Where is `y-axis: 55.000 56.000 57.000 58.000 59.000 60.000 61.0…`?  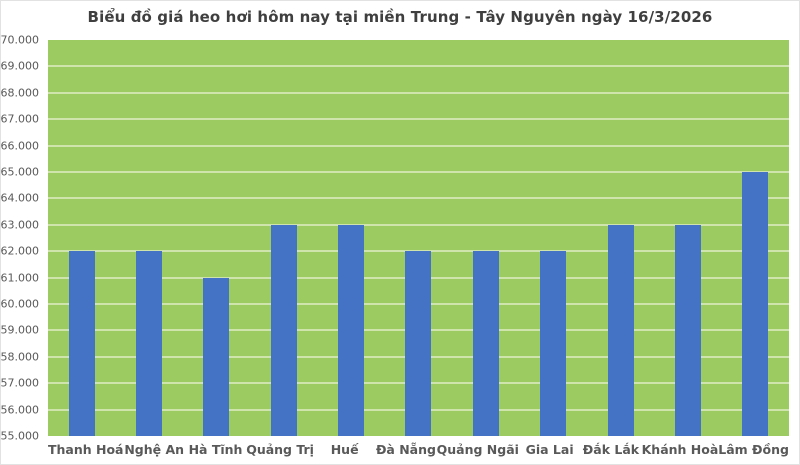 y-axis: 55.000 56.000 57.000 58.000 59.000 60.000 61.0… is located at coordinates (21, 238).